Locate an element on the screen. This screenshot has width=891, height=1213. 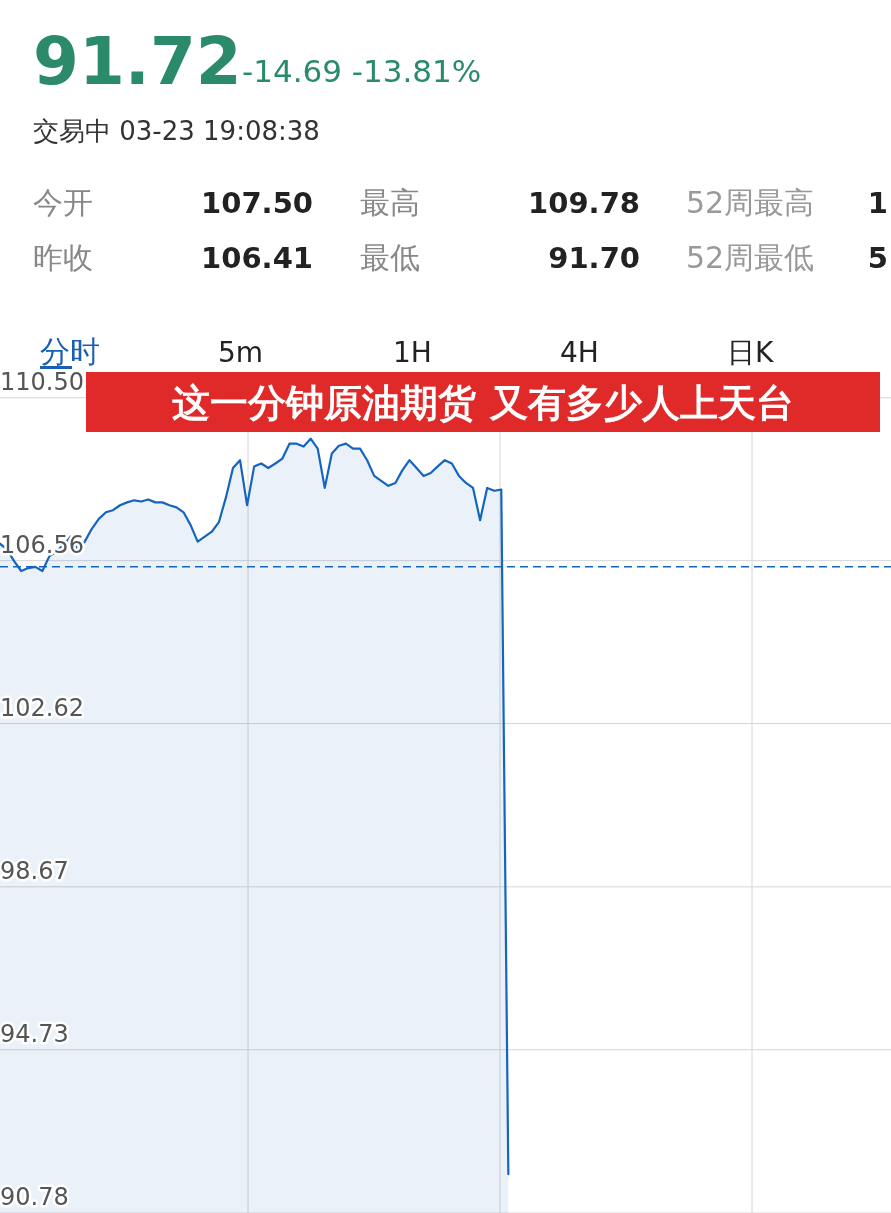
y-tick-label: 94.73 is located at coordinates (34, 1033).